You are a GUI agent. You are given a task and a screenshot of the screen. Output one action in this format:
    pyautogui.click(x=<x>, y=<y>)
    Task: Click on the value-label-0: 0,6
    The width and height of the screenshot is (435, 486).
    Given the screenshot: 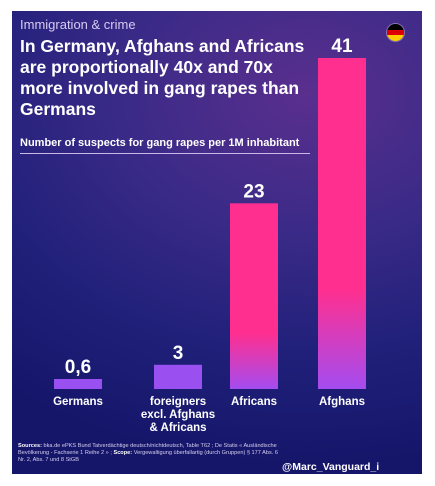 What is the action you would take?
    pyautogui.click(x=78, y=367)
    